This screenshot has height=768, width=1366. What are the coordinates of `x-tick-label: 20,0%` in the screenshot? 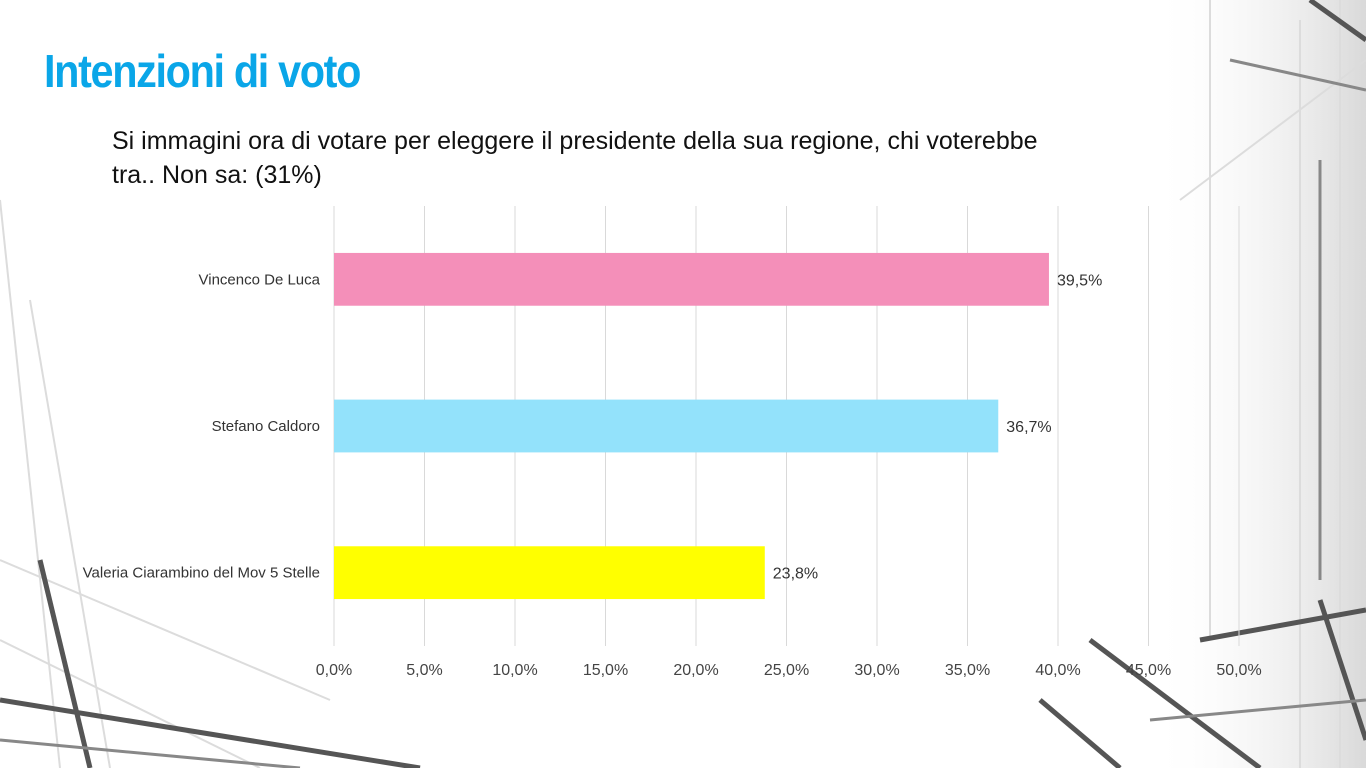 It's located at (695, 670).